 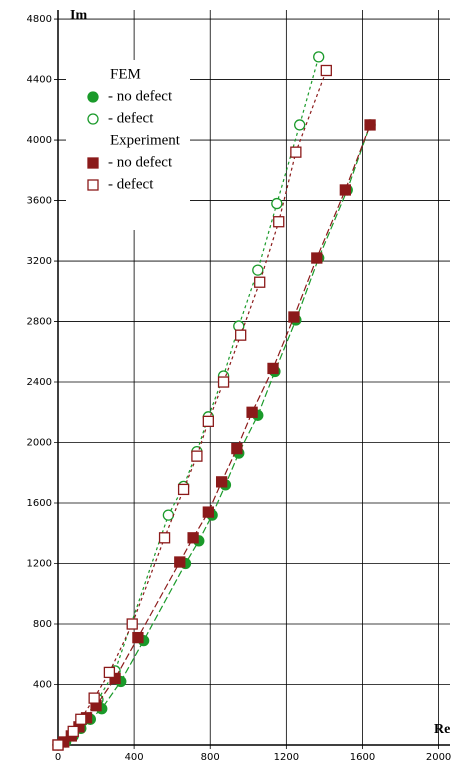 What do you see at coordinates (39, 201) in the screenshot?
I see `y-tick-label: 3600` at bounding box center [39, 201].